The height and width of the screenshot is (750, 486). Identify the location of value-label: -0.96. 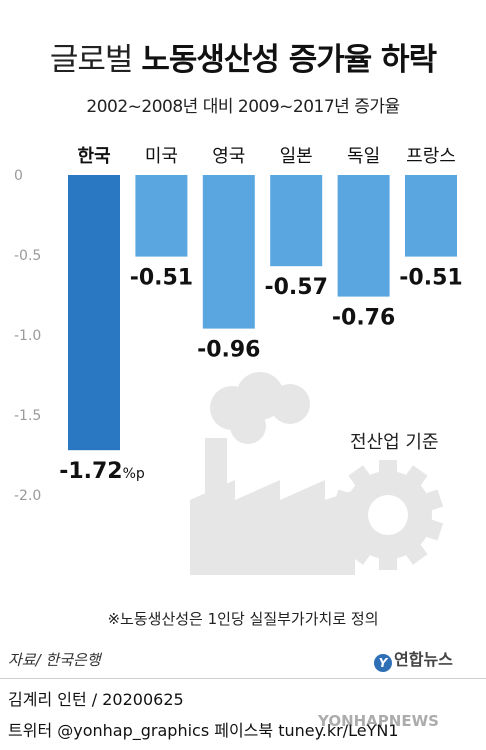
(228, 350).